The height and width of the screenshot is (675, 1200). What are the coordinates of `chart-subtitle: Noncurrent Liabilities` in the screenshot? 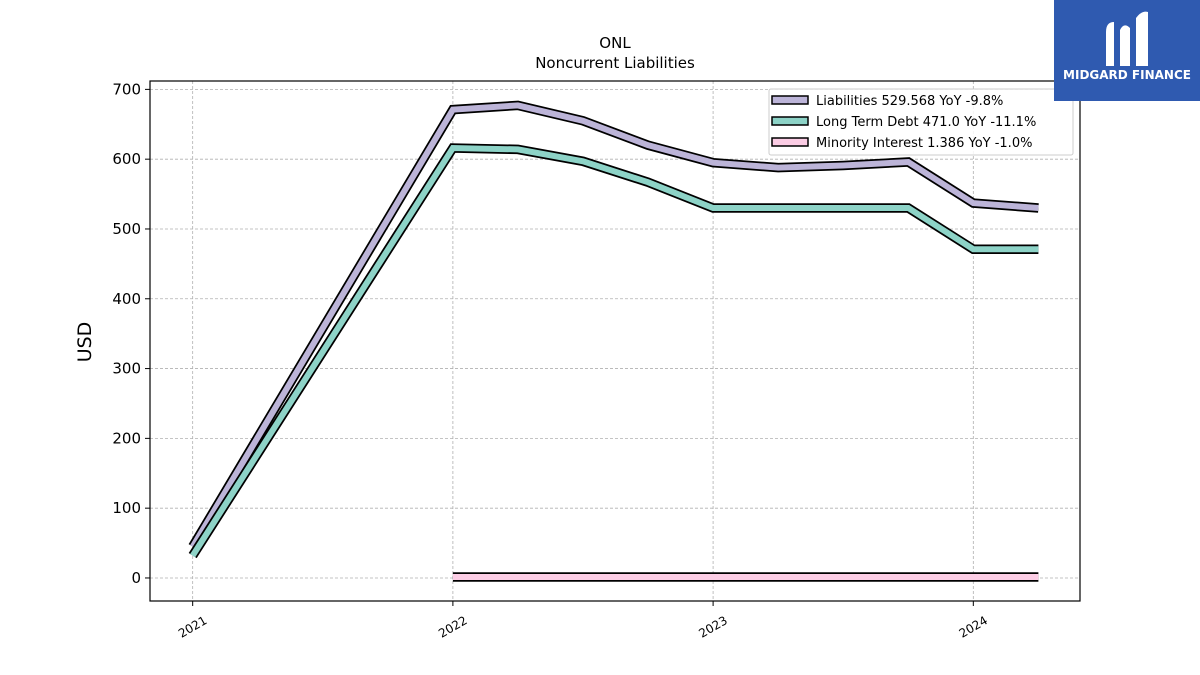 It's located at (615, 63).